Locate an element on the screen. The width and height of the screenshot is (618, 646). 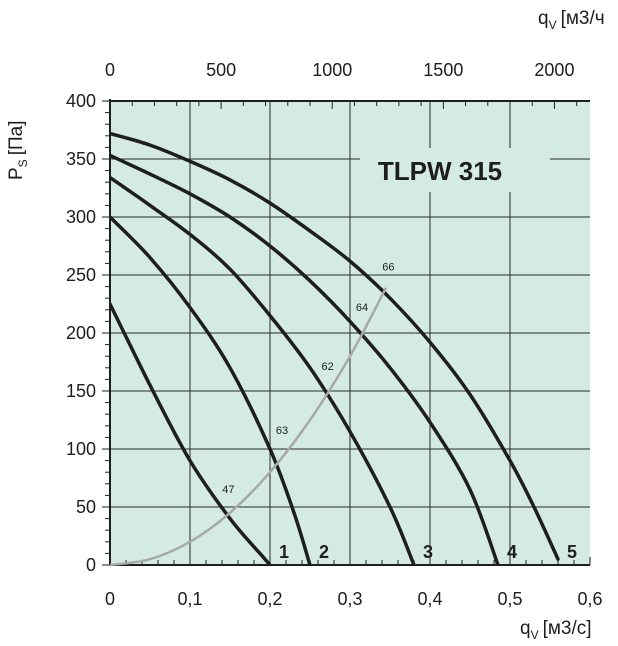
svg-text:qV[м3/с]: qV [м3/с] is located at coordinates (556, 630).